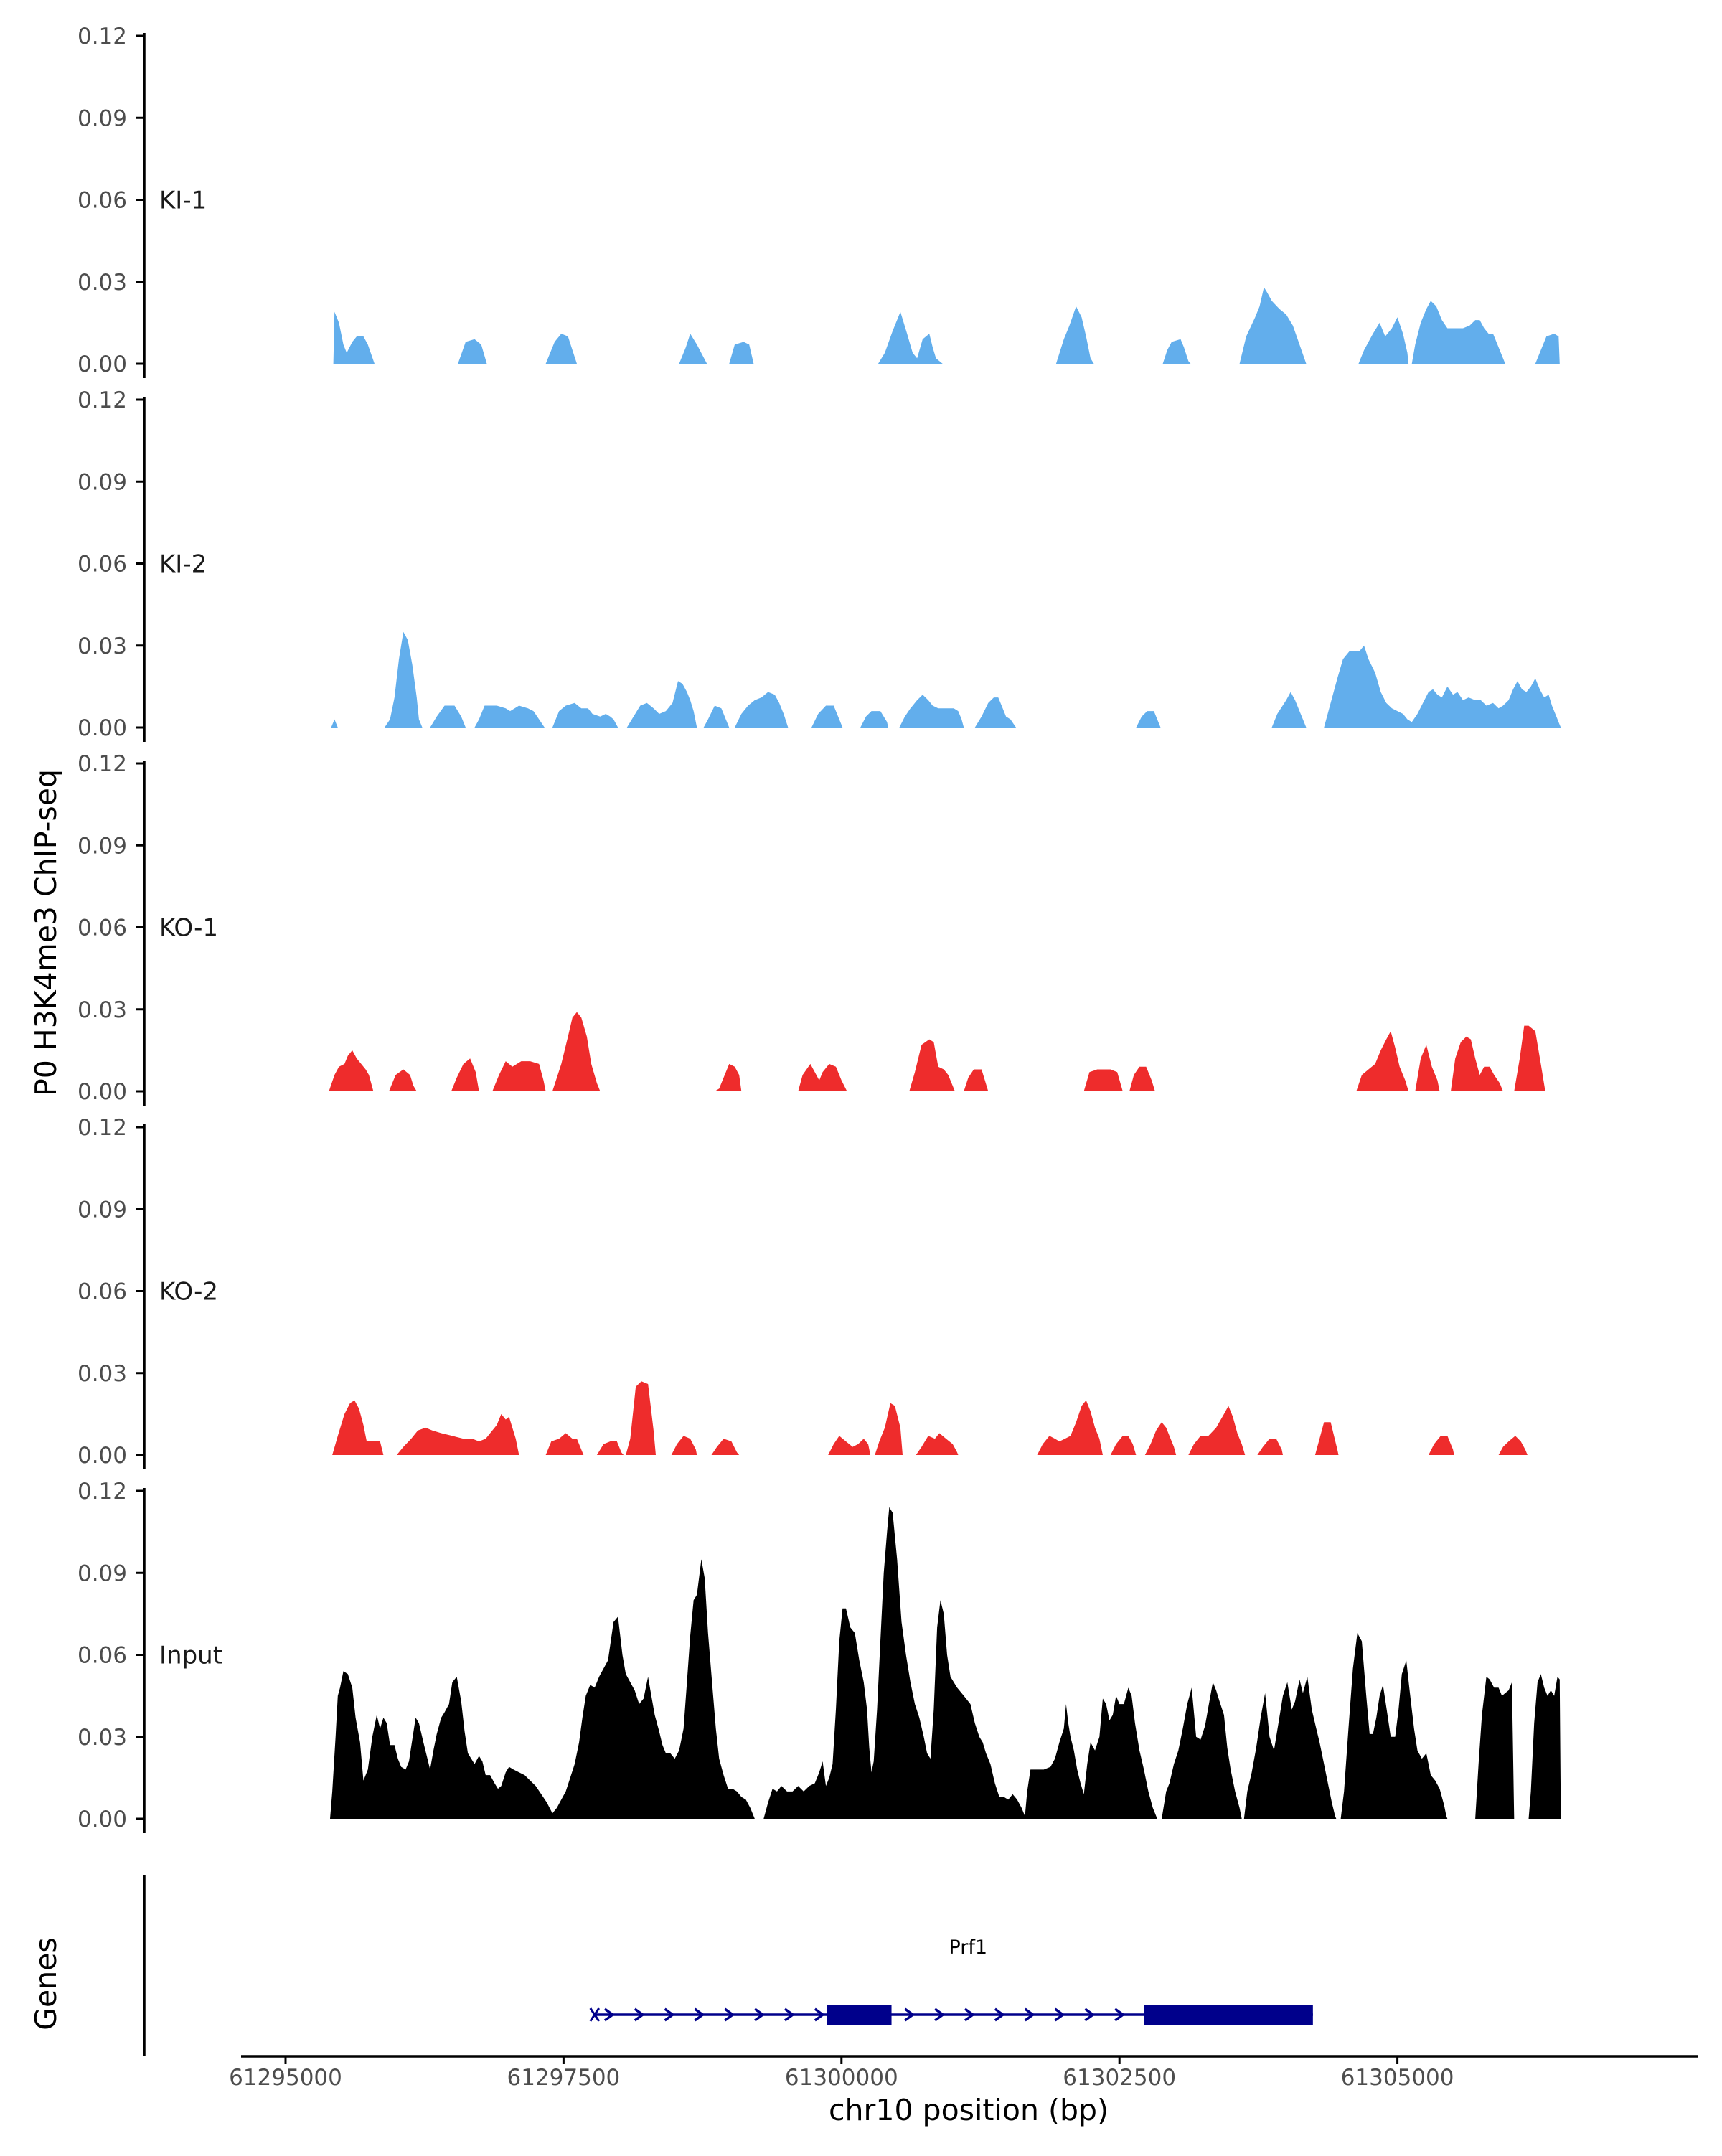 The image size is (1722, 2156). I want to click on track-label-ki-1: KI-1, so click(183, 201).